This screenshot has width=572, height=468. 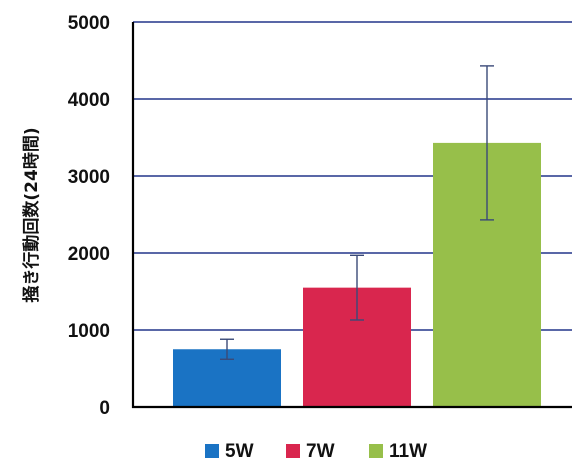 What do you see at coordinates (89, 216) in the screenshot?
I see `y-tick-labels: 0 1000 2000 3000 4000 5000` at bounding box center [89, 216].